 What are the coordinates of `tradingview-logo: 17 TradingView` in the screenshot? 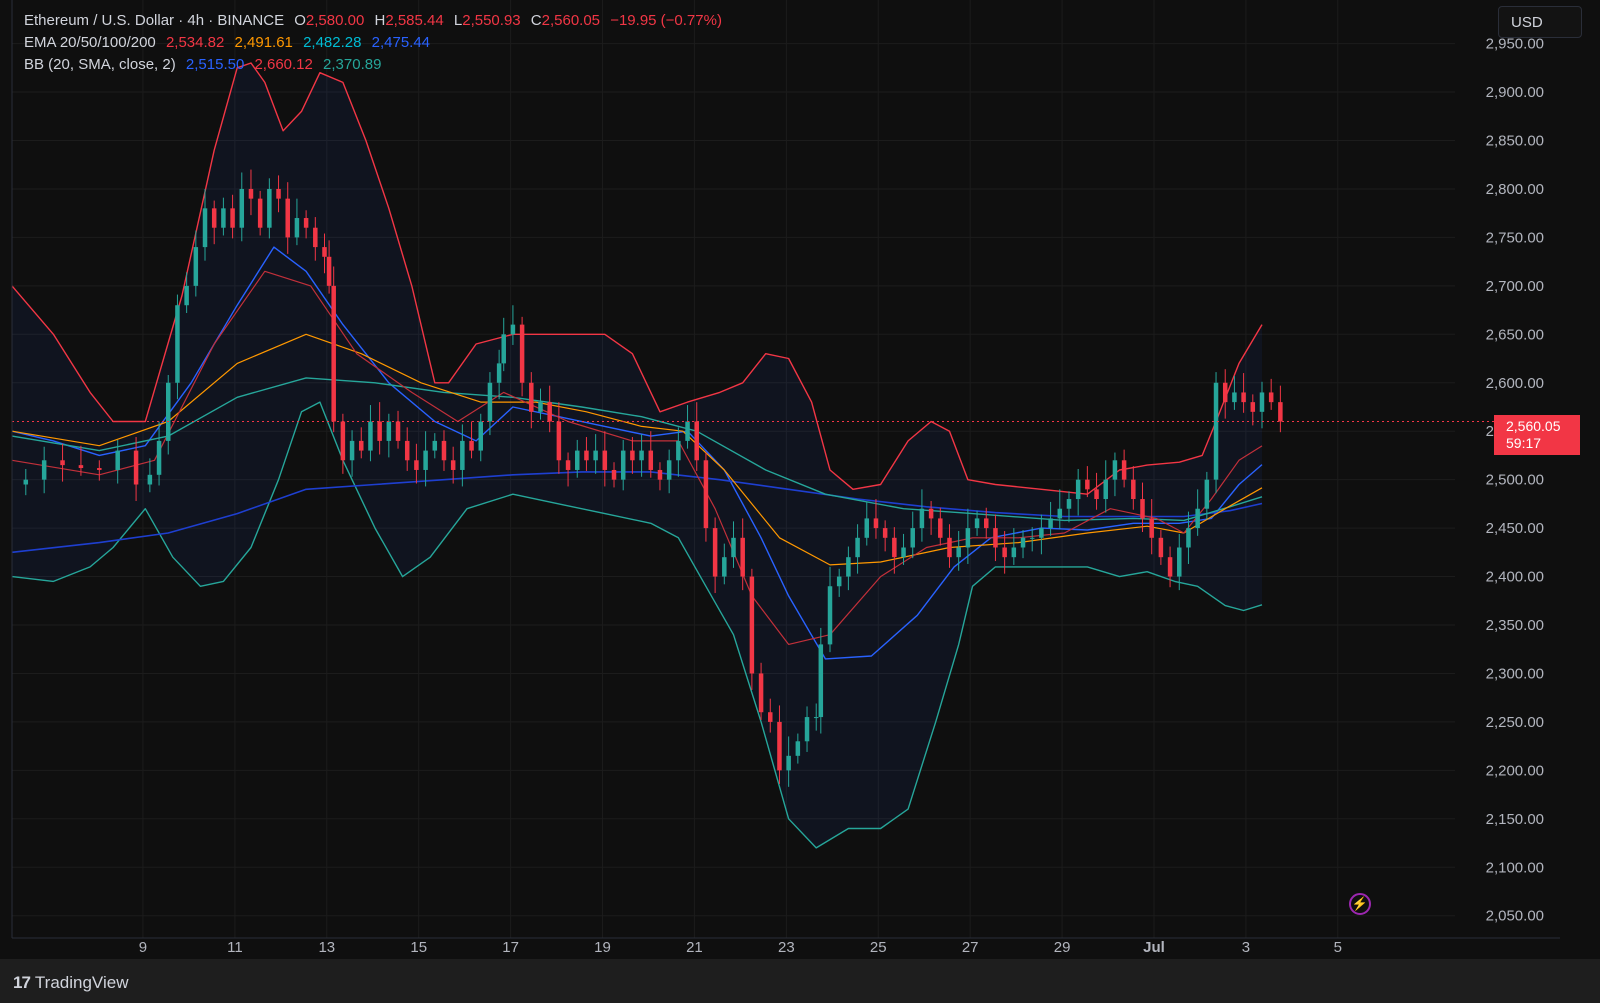 It's located at (70, 983).